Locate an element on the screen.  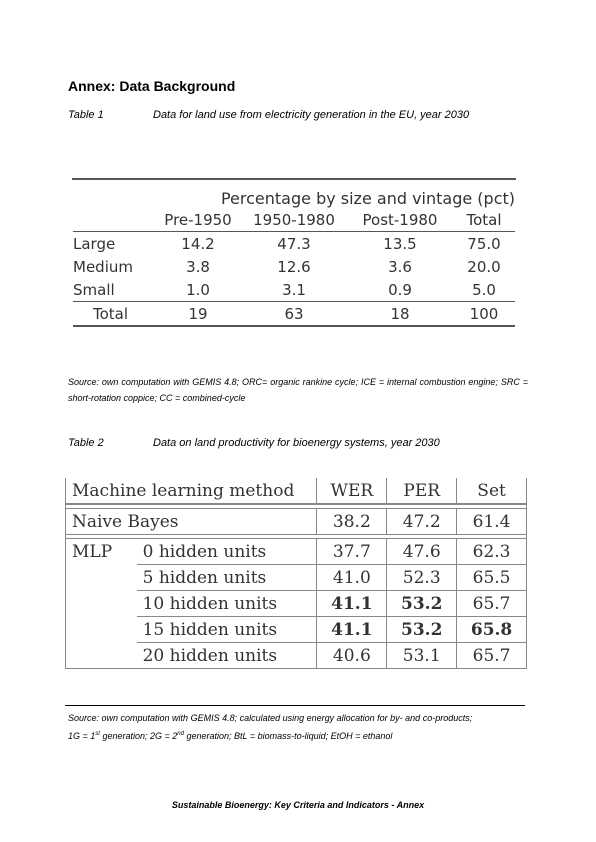
source-text: 1G = 1 is located at coordinates (82, 736).